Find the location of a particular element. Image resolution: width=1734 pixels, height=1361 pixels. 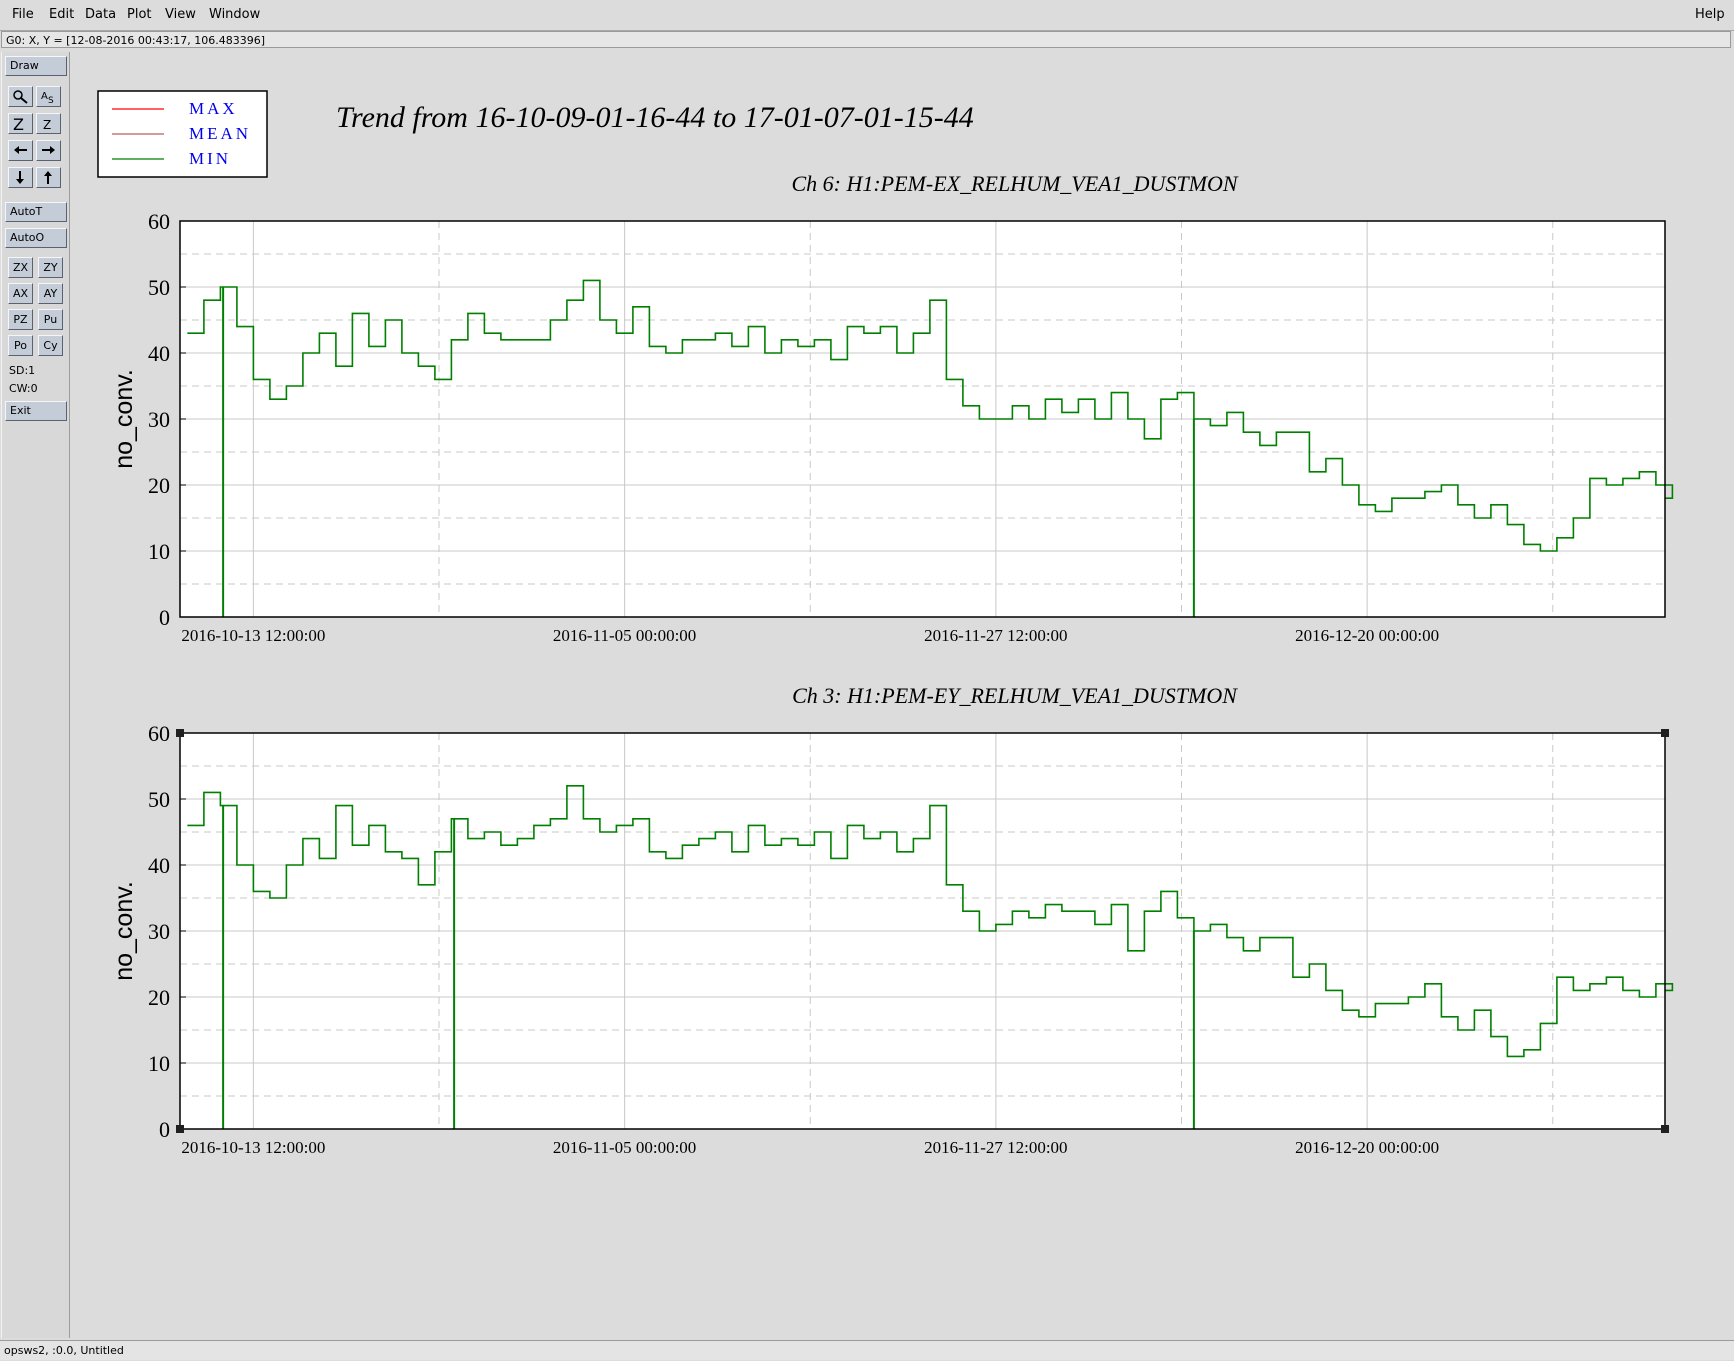

legend: MAX MEAN MIN is located at coordinates (182, 134).